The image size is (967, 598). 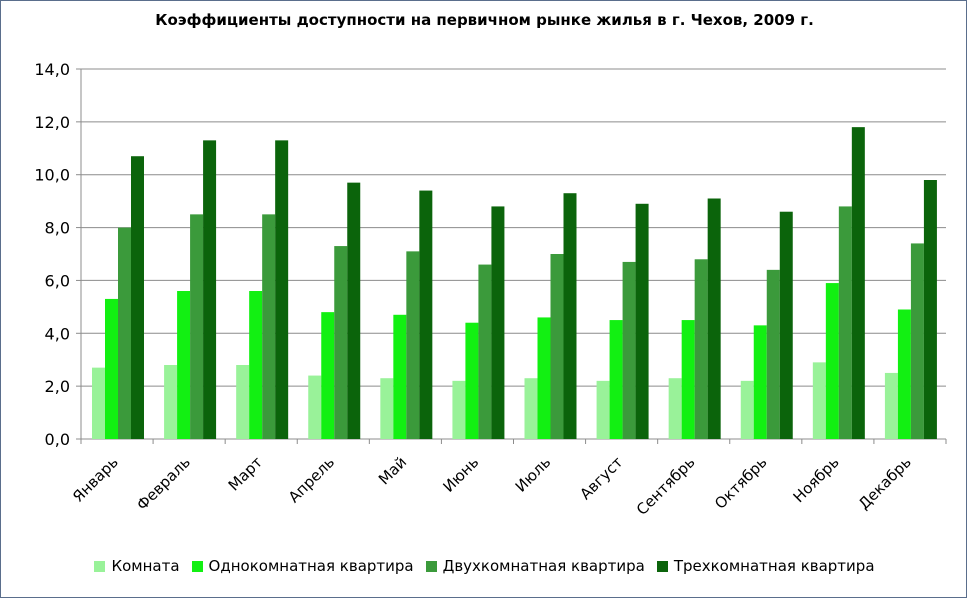 What do you see at coordinates (52, 69) in the screenshot?
I see `y-tick-label: 14,0` at bounding box center [52, 69].